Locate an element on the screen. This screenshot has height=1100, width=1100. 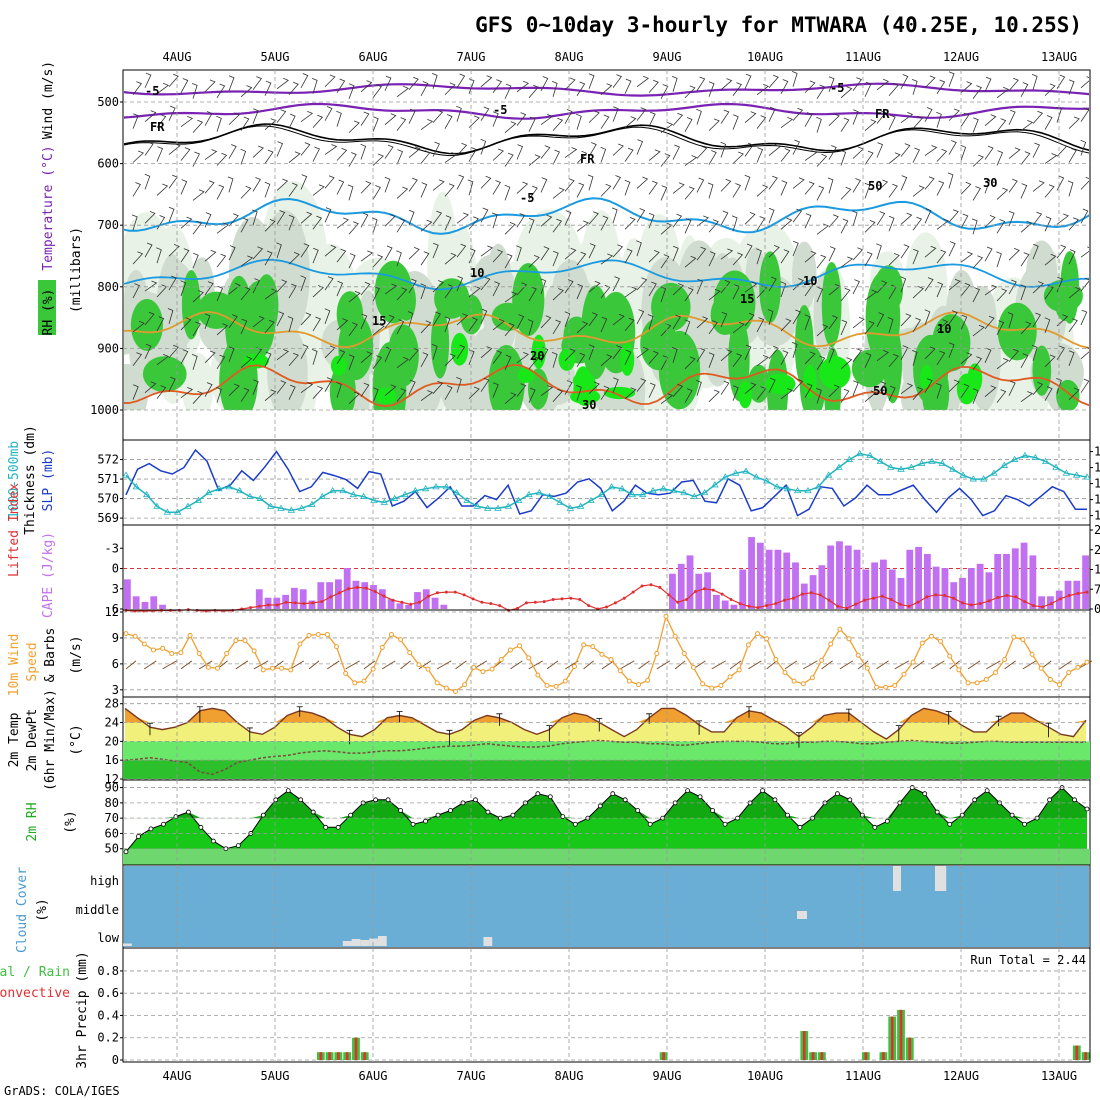
cloud-level-label: middle is located at coordinates (97, 910).